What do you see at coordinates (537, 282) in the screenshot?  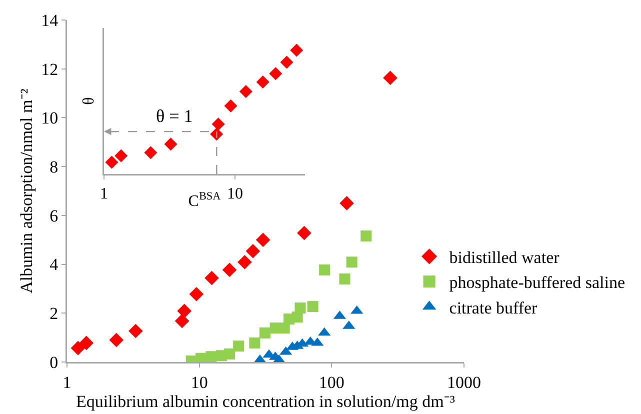 I see `legend-label: phosphate-buffered saline` at bounding box center [537, 282].